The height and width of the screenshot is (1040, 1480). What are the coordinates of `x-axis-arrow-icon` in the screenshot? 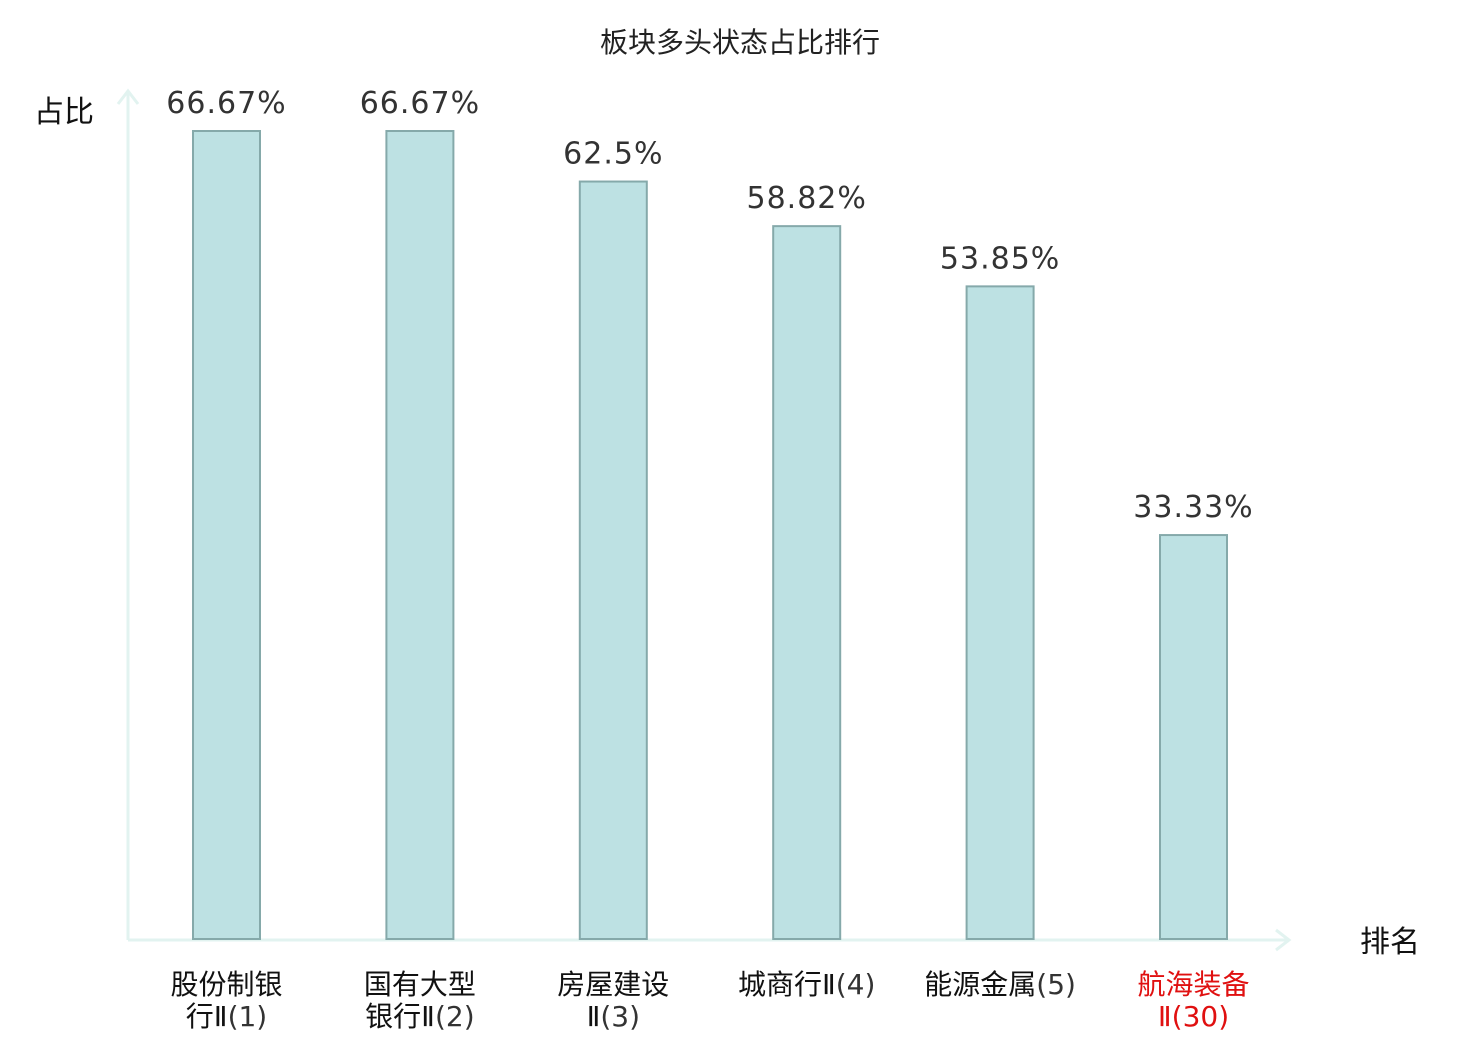 It's located at (1283, 940).